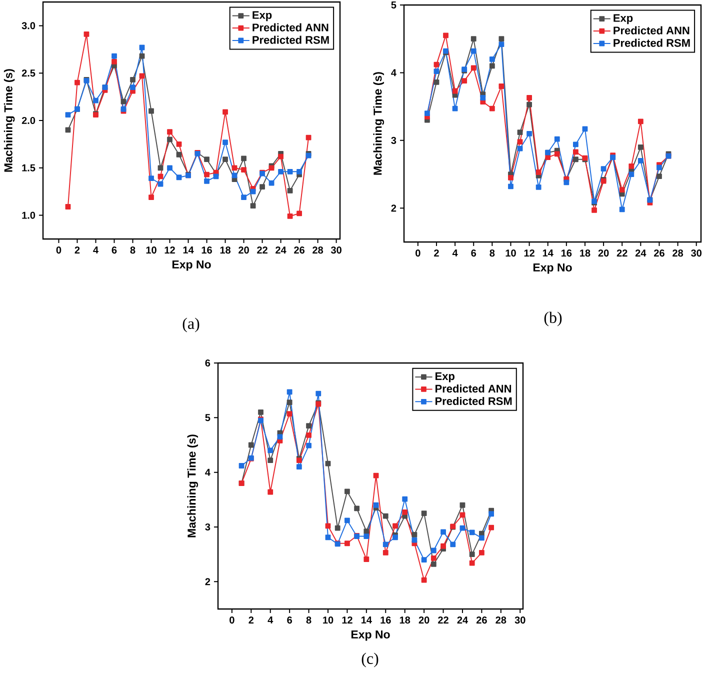  What do you see at coordinates (207, 363) in the screenshot?
I see `y-tick-label: 6` at bounding box center [207, 363].